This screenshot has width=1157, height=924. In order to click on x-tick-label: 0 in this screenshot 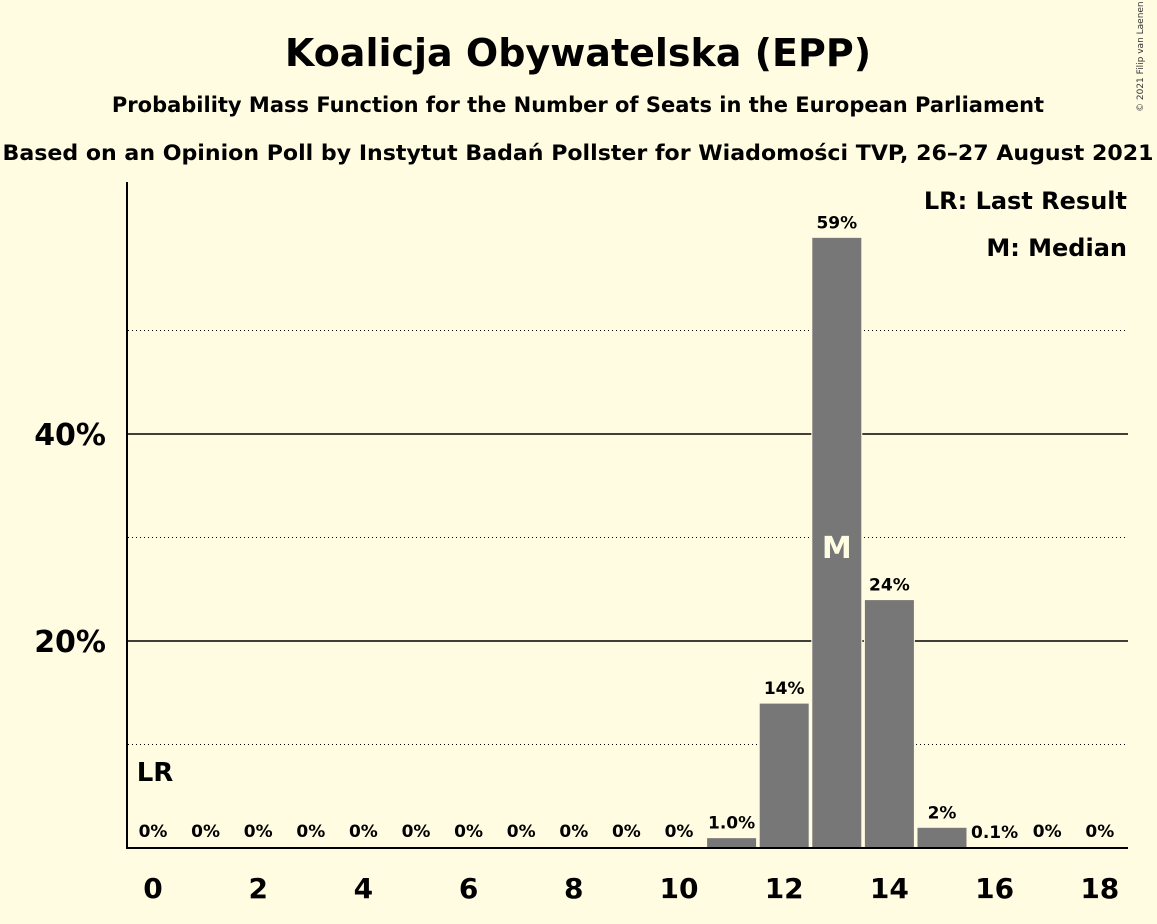, I will do `click(152, 888)`.